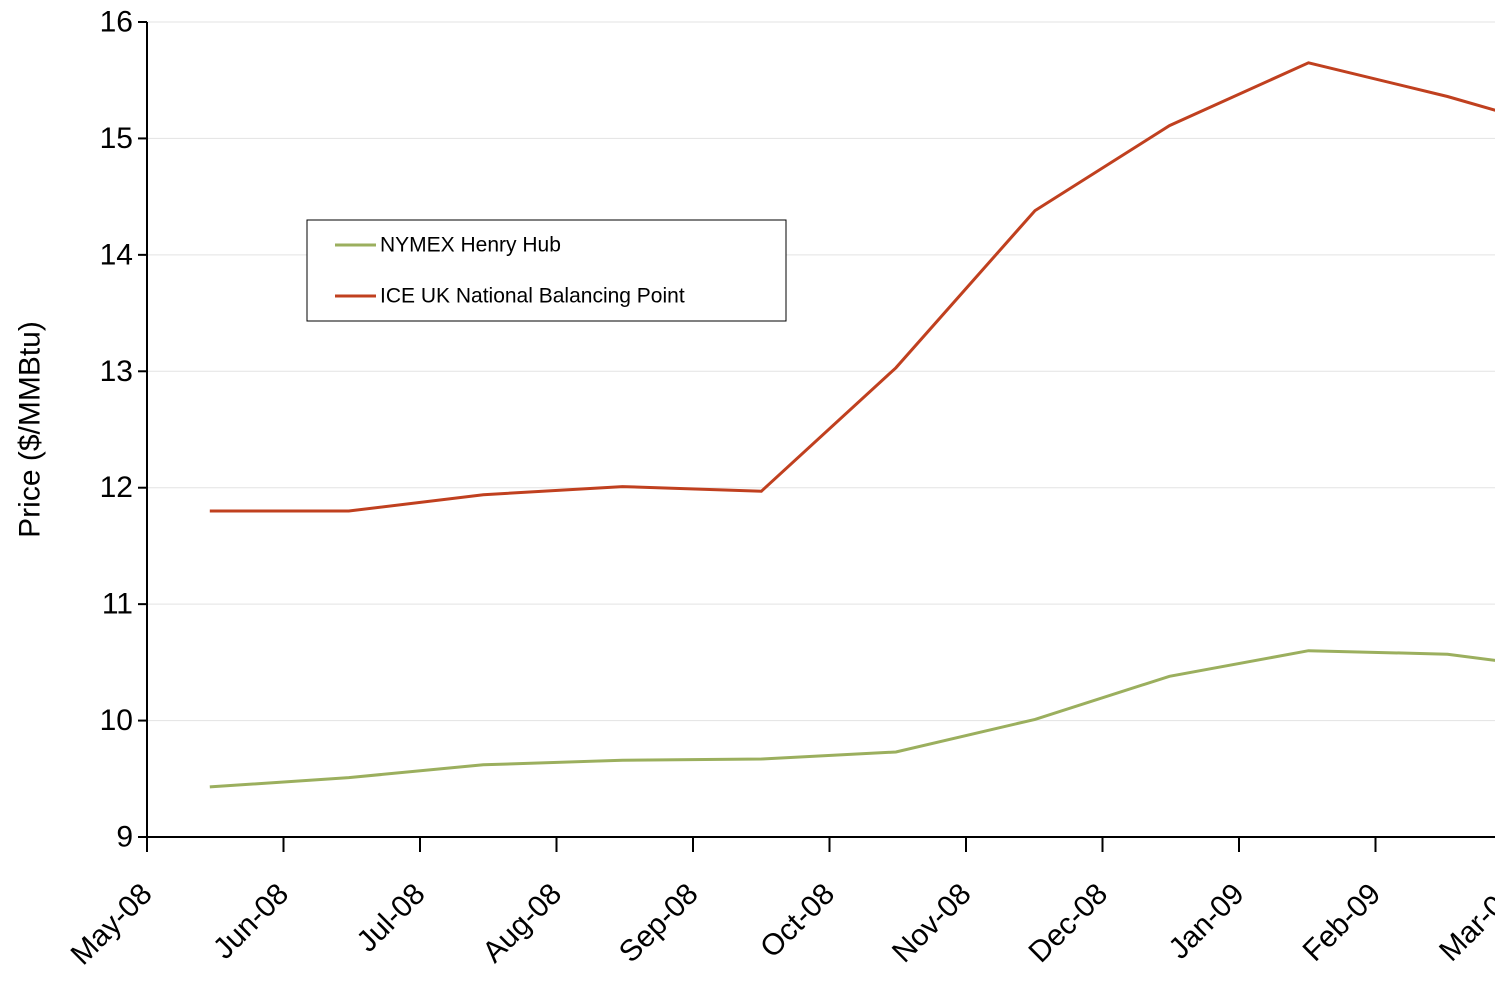 This screenshot has height=1000, width=1495. I want to click on y-tick-label: 13, so click(116, 371).